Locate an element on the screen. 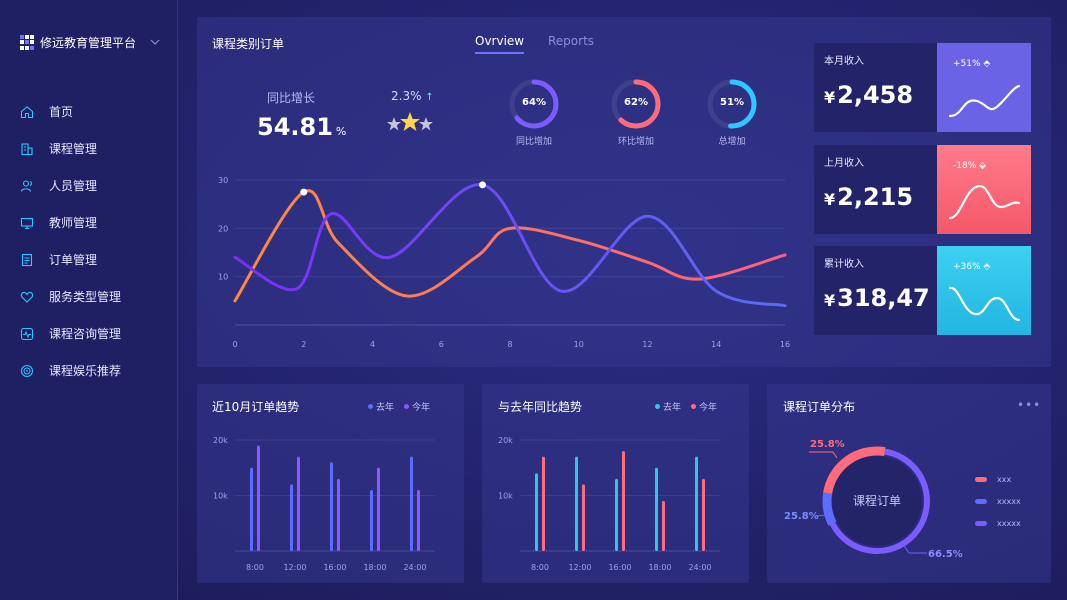  kpi-sparkline-panel: -18% ⬙ is located at coordinates (984, 189).